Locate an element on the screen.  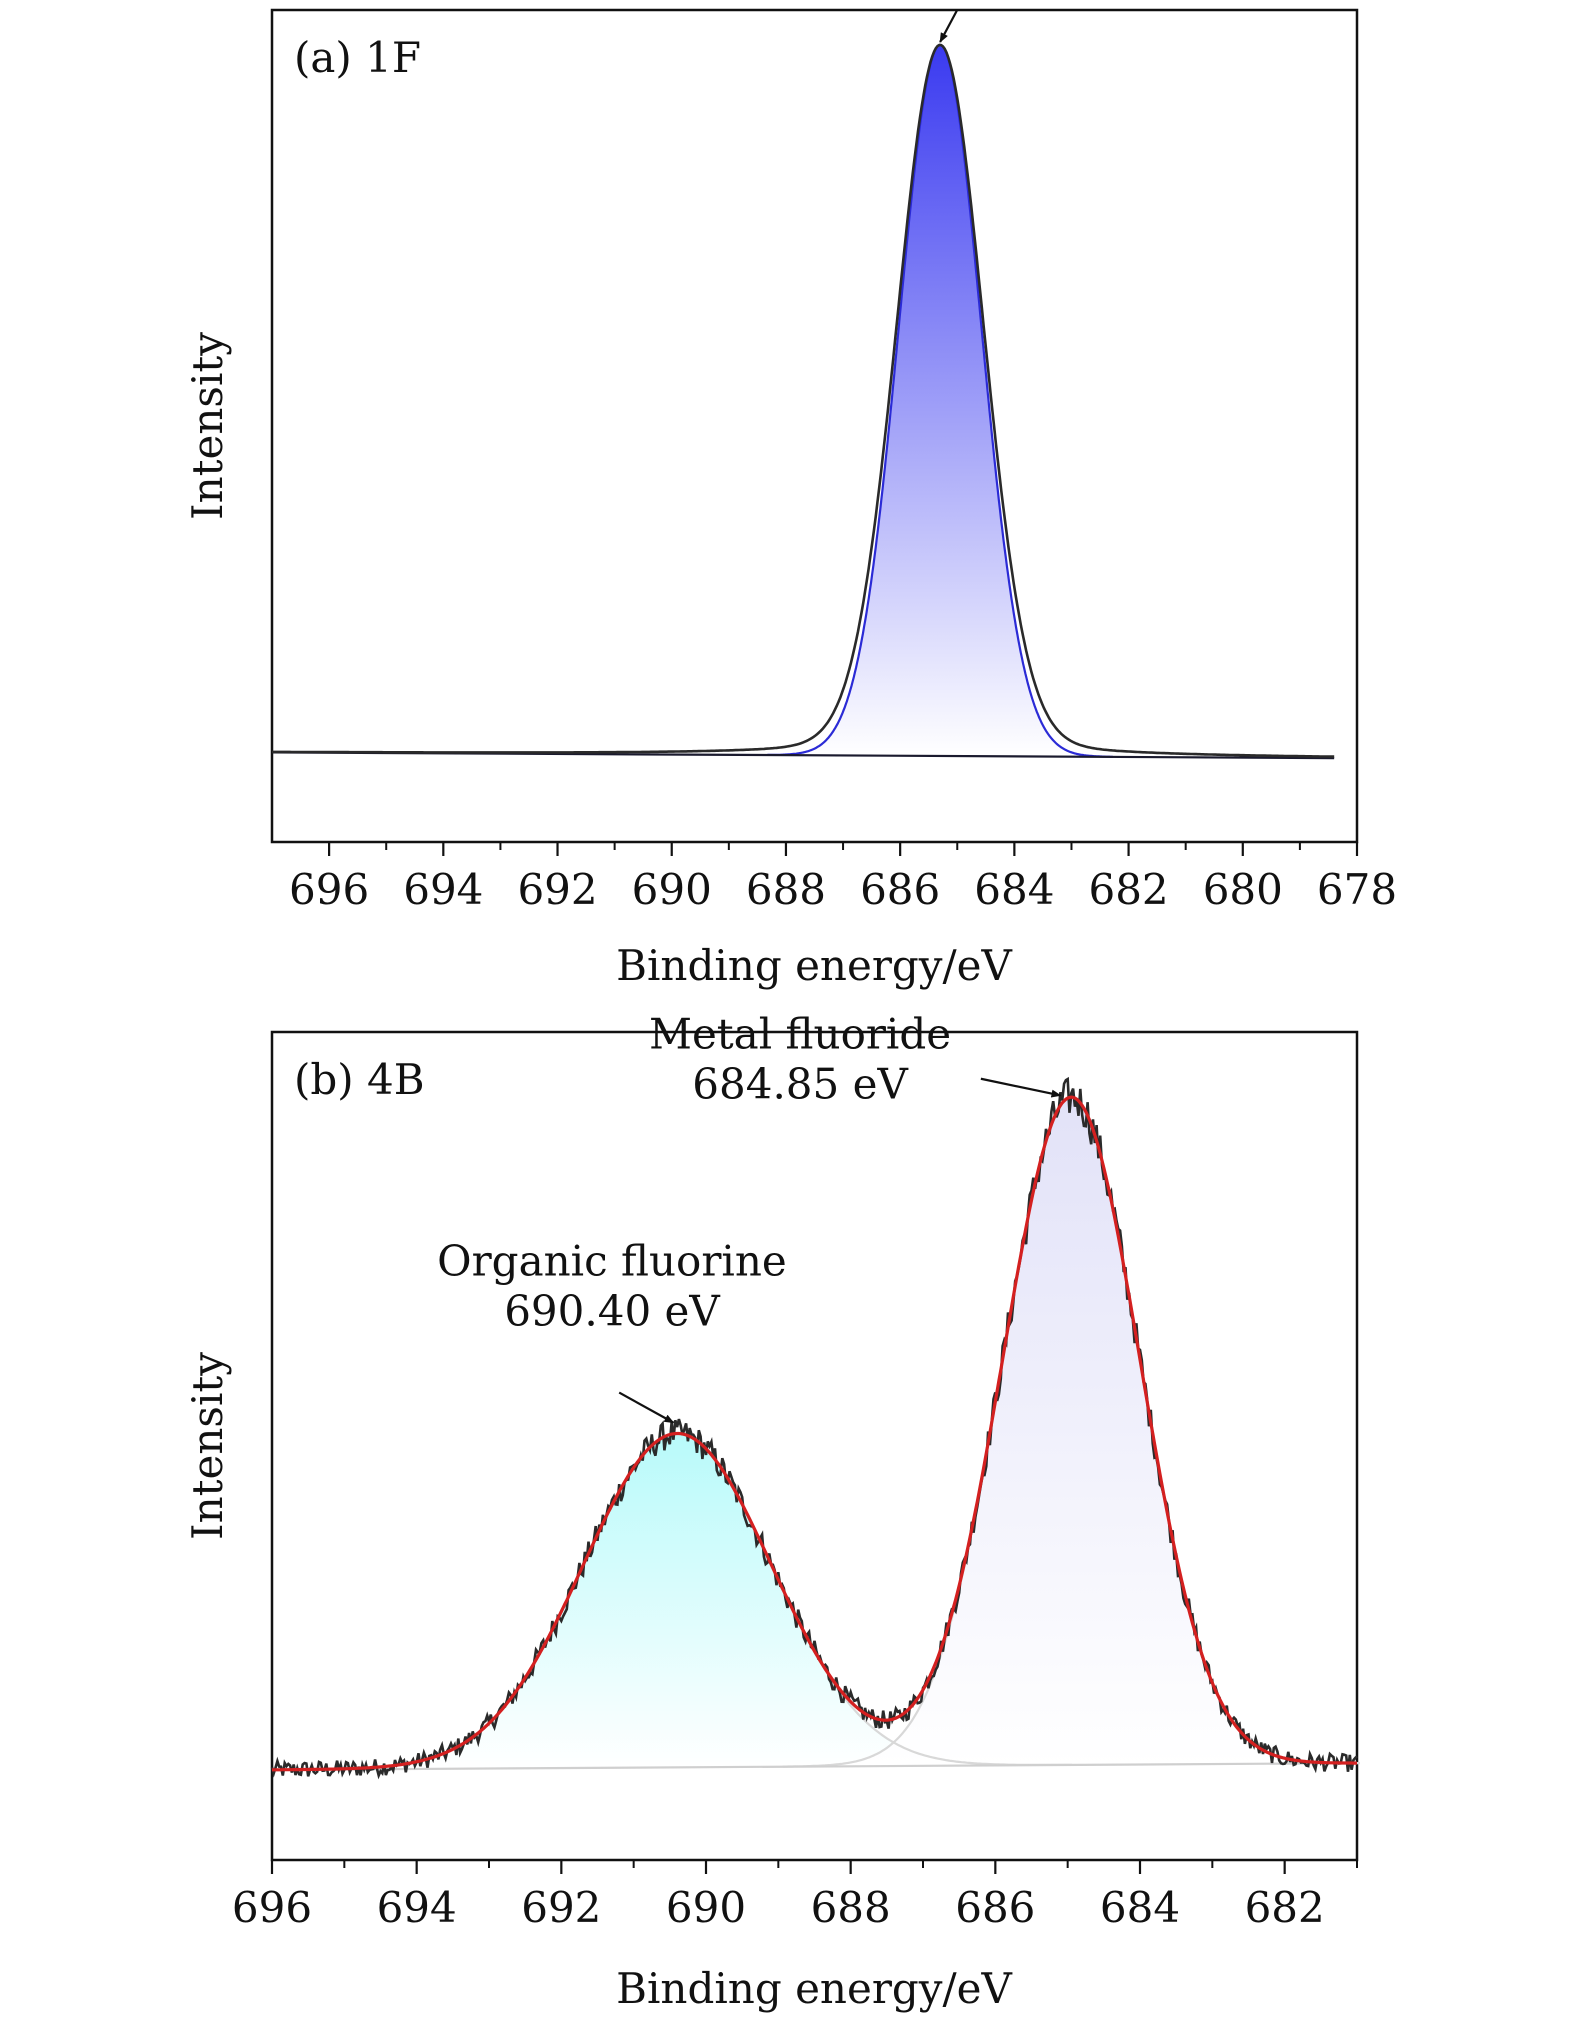
annotation-label: Organic fluorine is located at coordinates (612, 1261).